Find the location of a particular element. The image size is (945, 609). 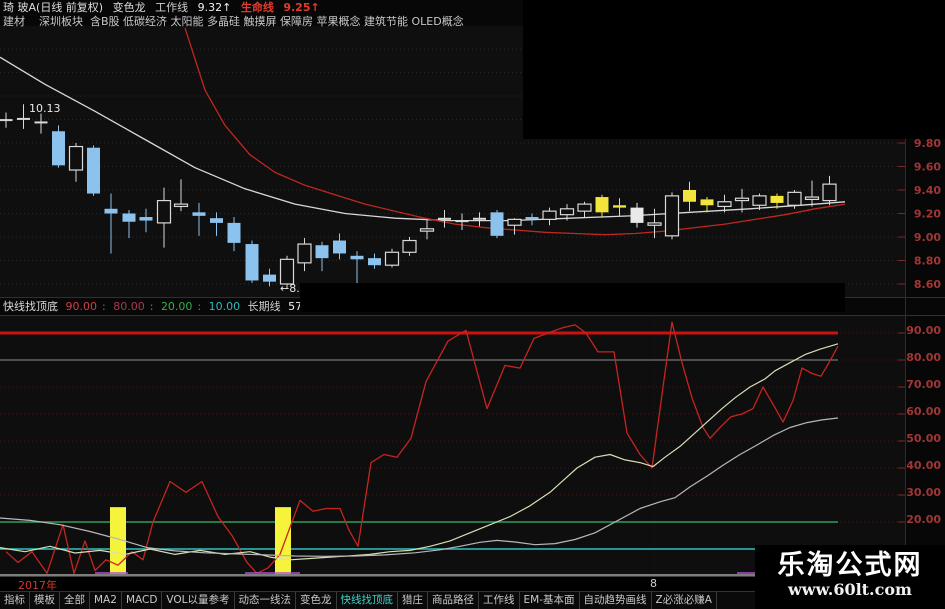

svg-text: 20.00 is located at coordinates (923, 519).